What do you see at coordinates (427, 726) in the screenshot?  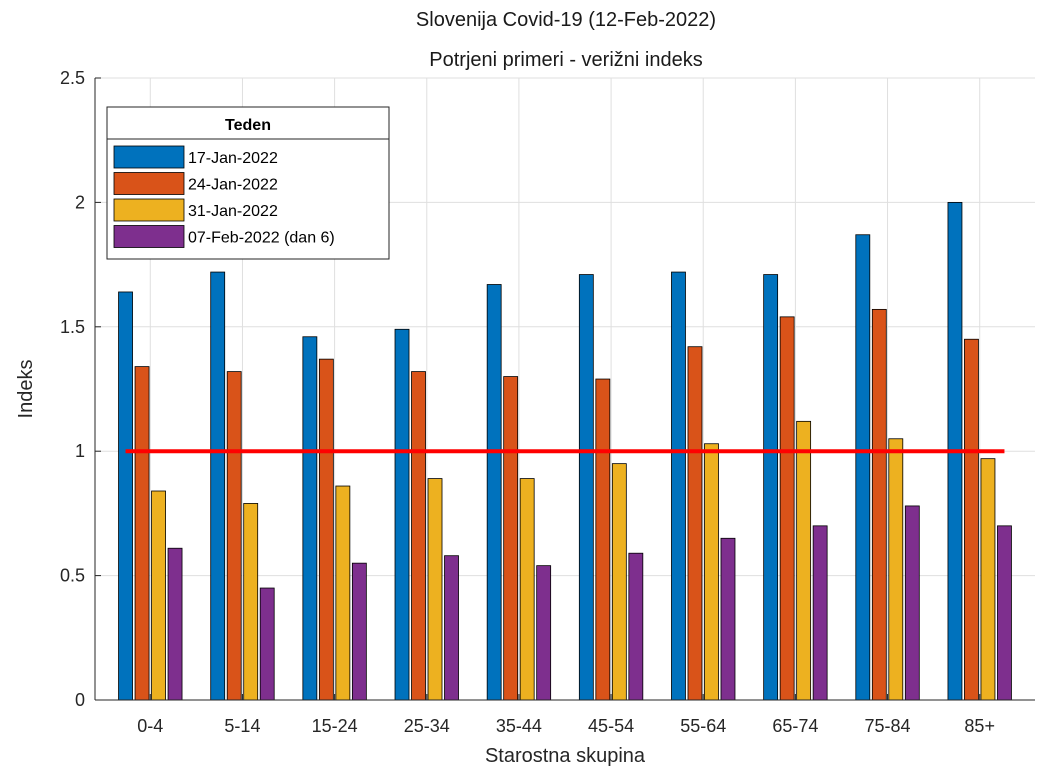 I see `x-tick-label: 25-34` at bounding box center [427, 726].